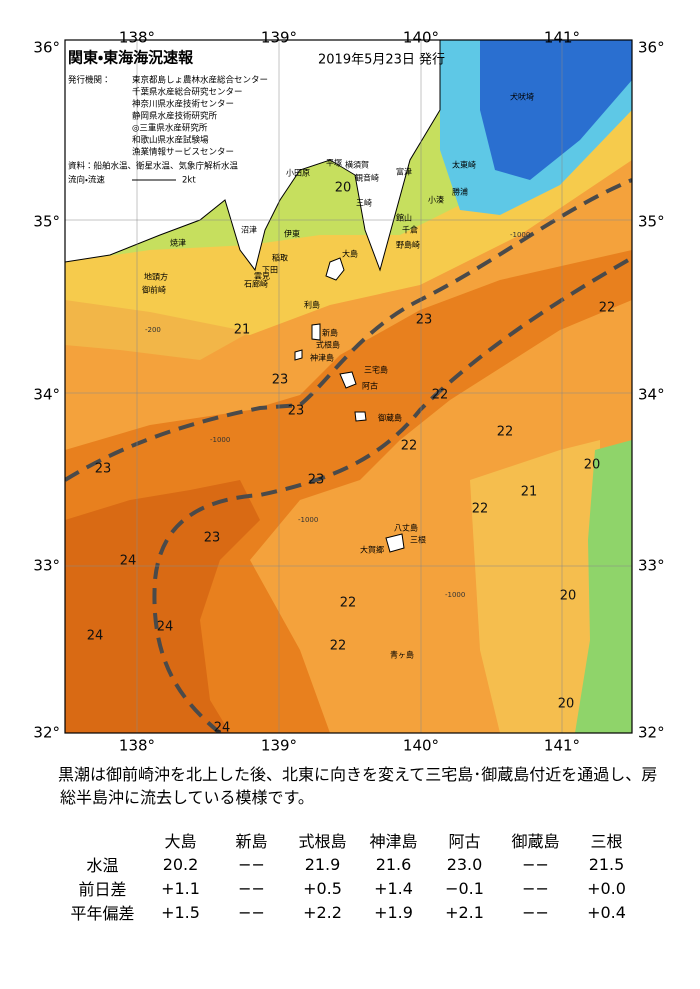 This screenshot has height=989, width=700. What do you see at coordinates (154, 290) in the screenshot?
I see `place: 御前崎` at bounding box center [154, 290].